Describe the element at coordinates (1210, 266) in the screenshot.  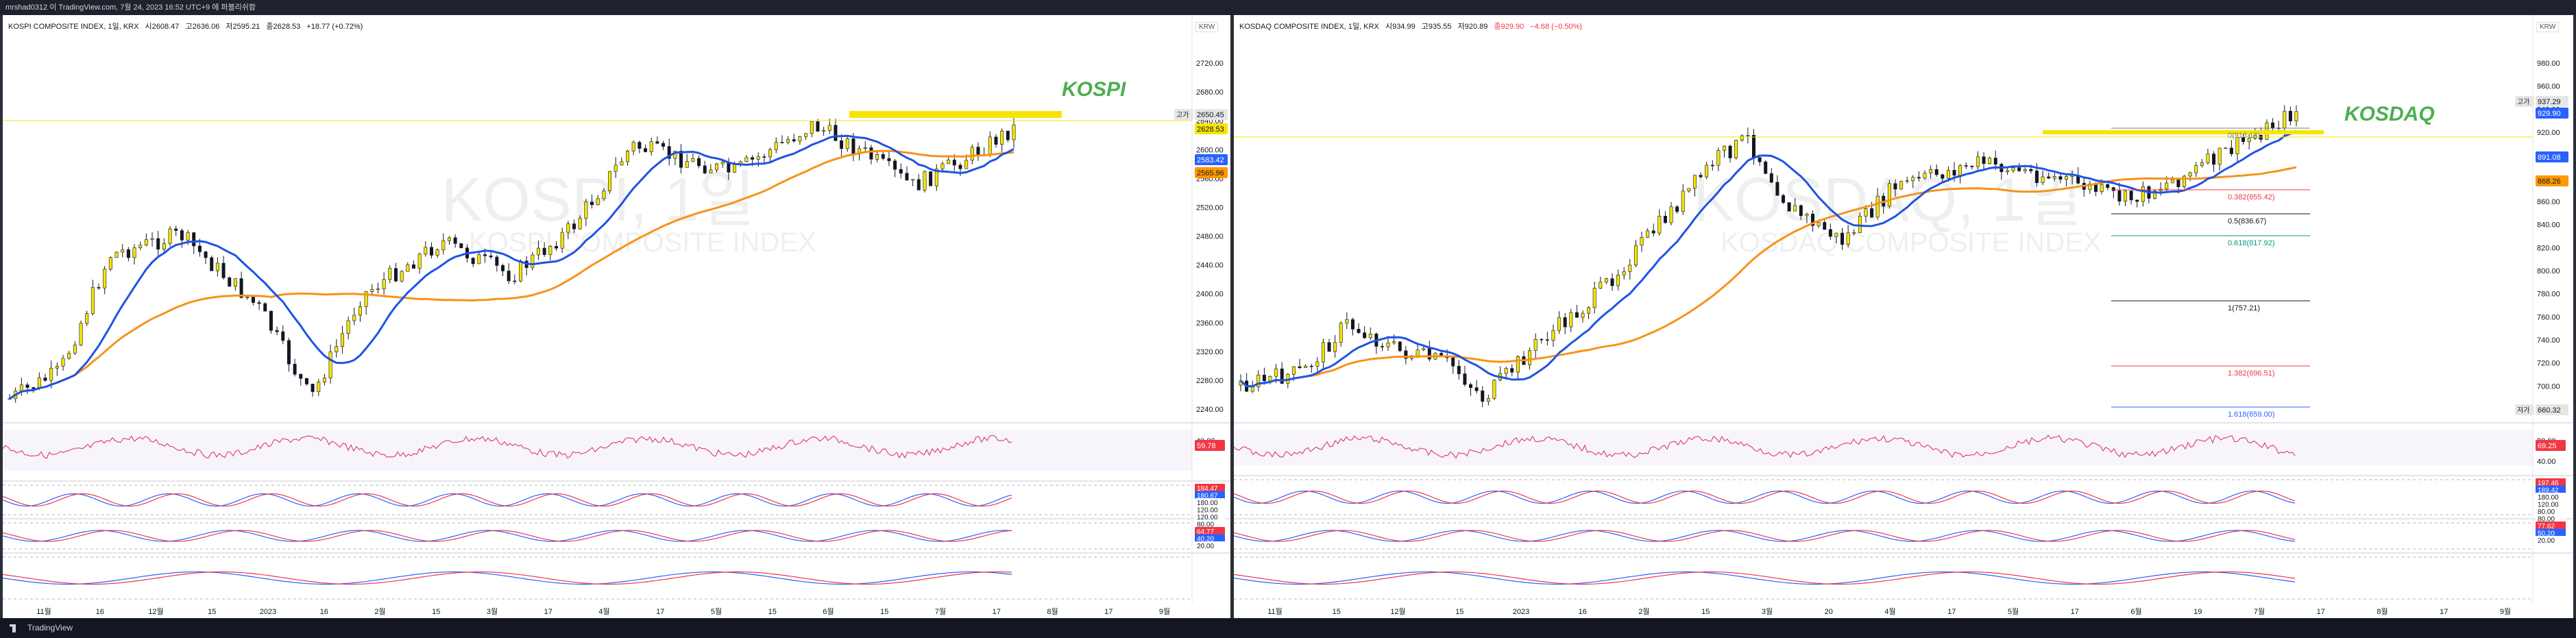
I see `price-axis-tick: 2440.00` at that location.